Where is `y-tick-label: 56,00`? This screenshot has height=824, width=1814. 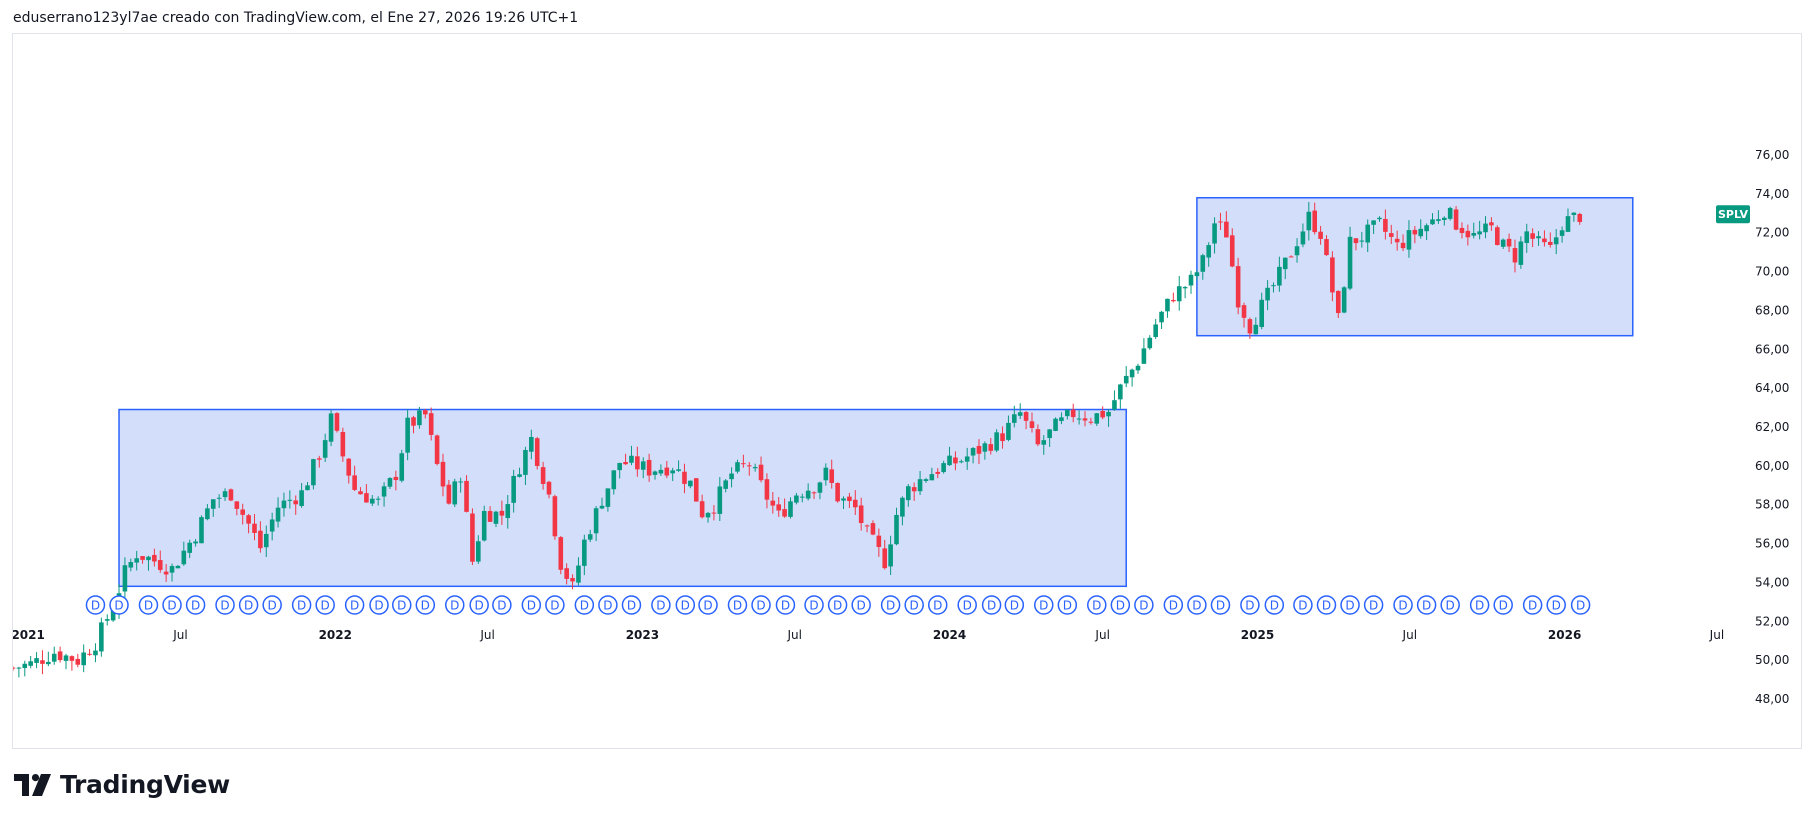 y-tick-label: 56,00 is located at coordinates (1772, 544).